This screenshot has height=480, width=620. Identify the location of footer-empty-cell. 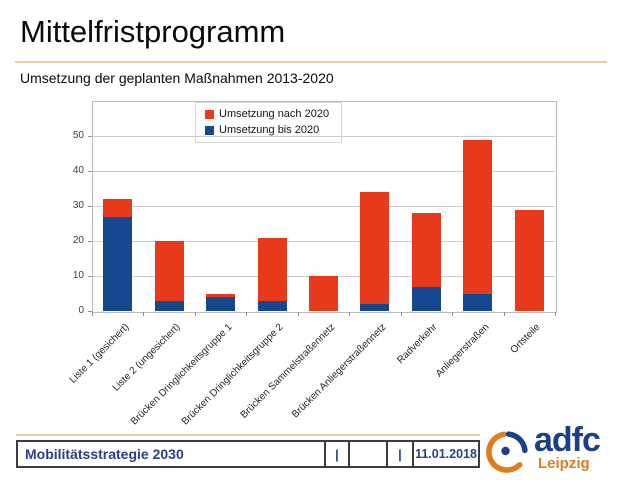
(367, 454).